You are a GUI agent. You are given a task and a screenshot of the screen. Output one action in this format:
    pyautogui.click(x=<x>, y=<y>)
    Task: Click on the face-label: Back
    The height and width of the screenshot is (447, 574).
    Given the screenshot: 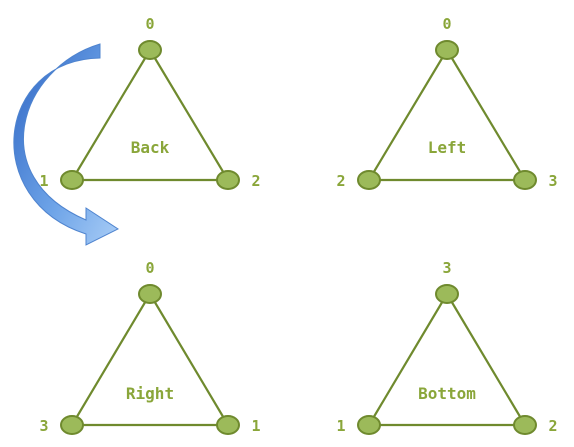 What is the action you would take?
    pyautogui.click(x=150, y=147)
    